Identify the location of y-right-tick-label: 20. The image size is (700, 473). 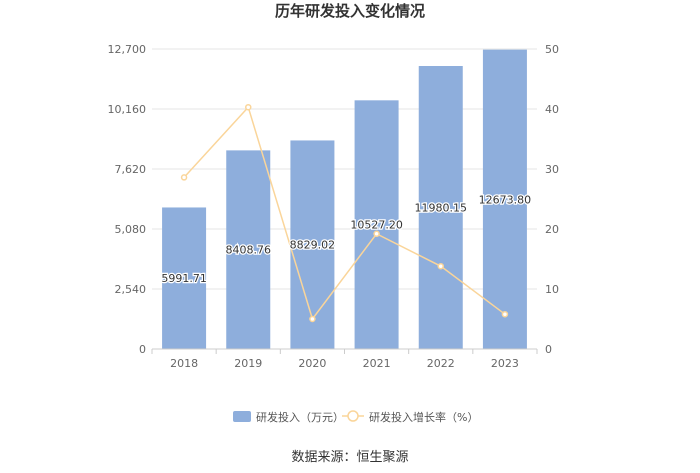
(552, 229).